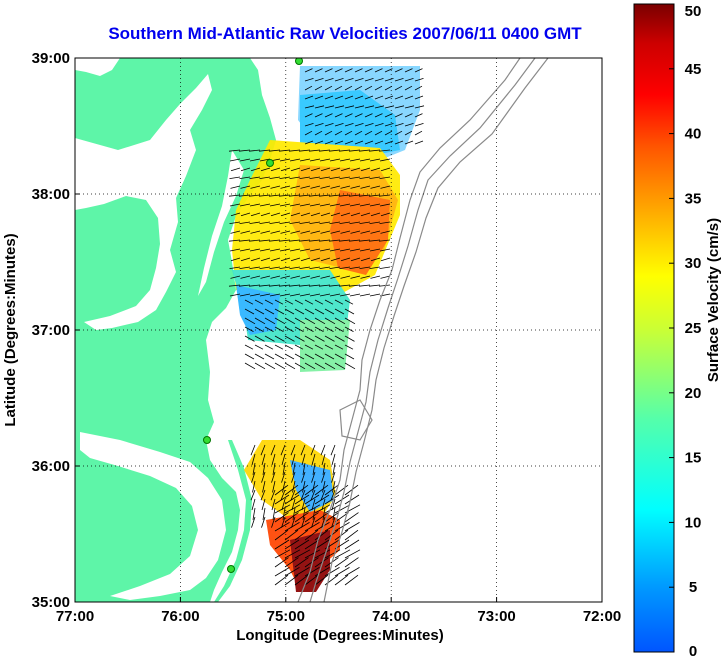  Describe the element at coordinates (97, 67) in the screenshot. I see `delaware-bay` at that location.